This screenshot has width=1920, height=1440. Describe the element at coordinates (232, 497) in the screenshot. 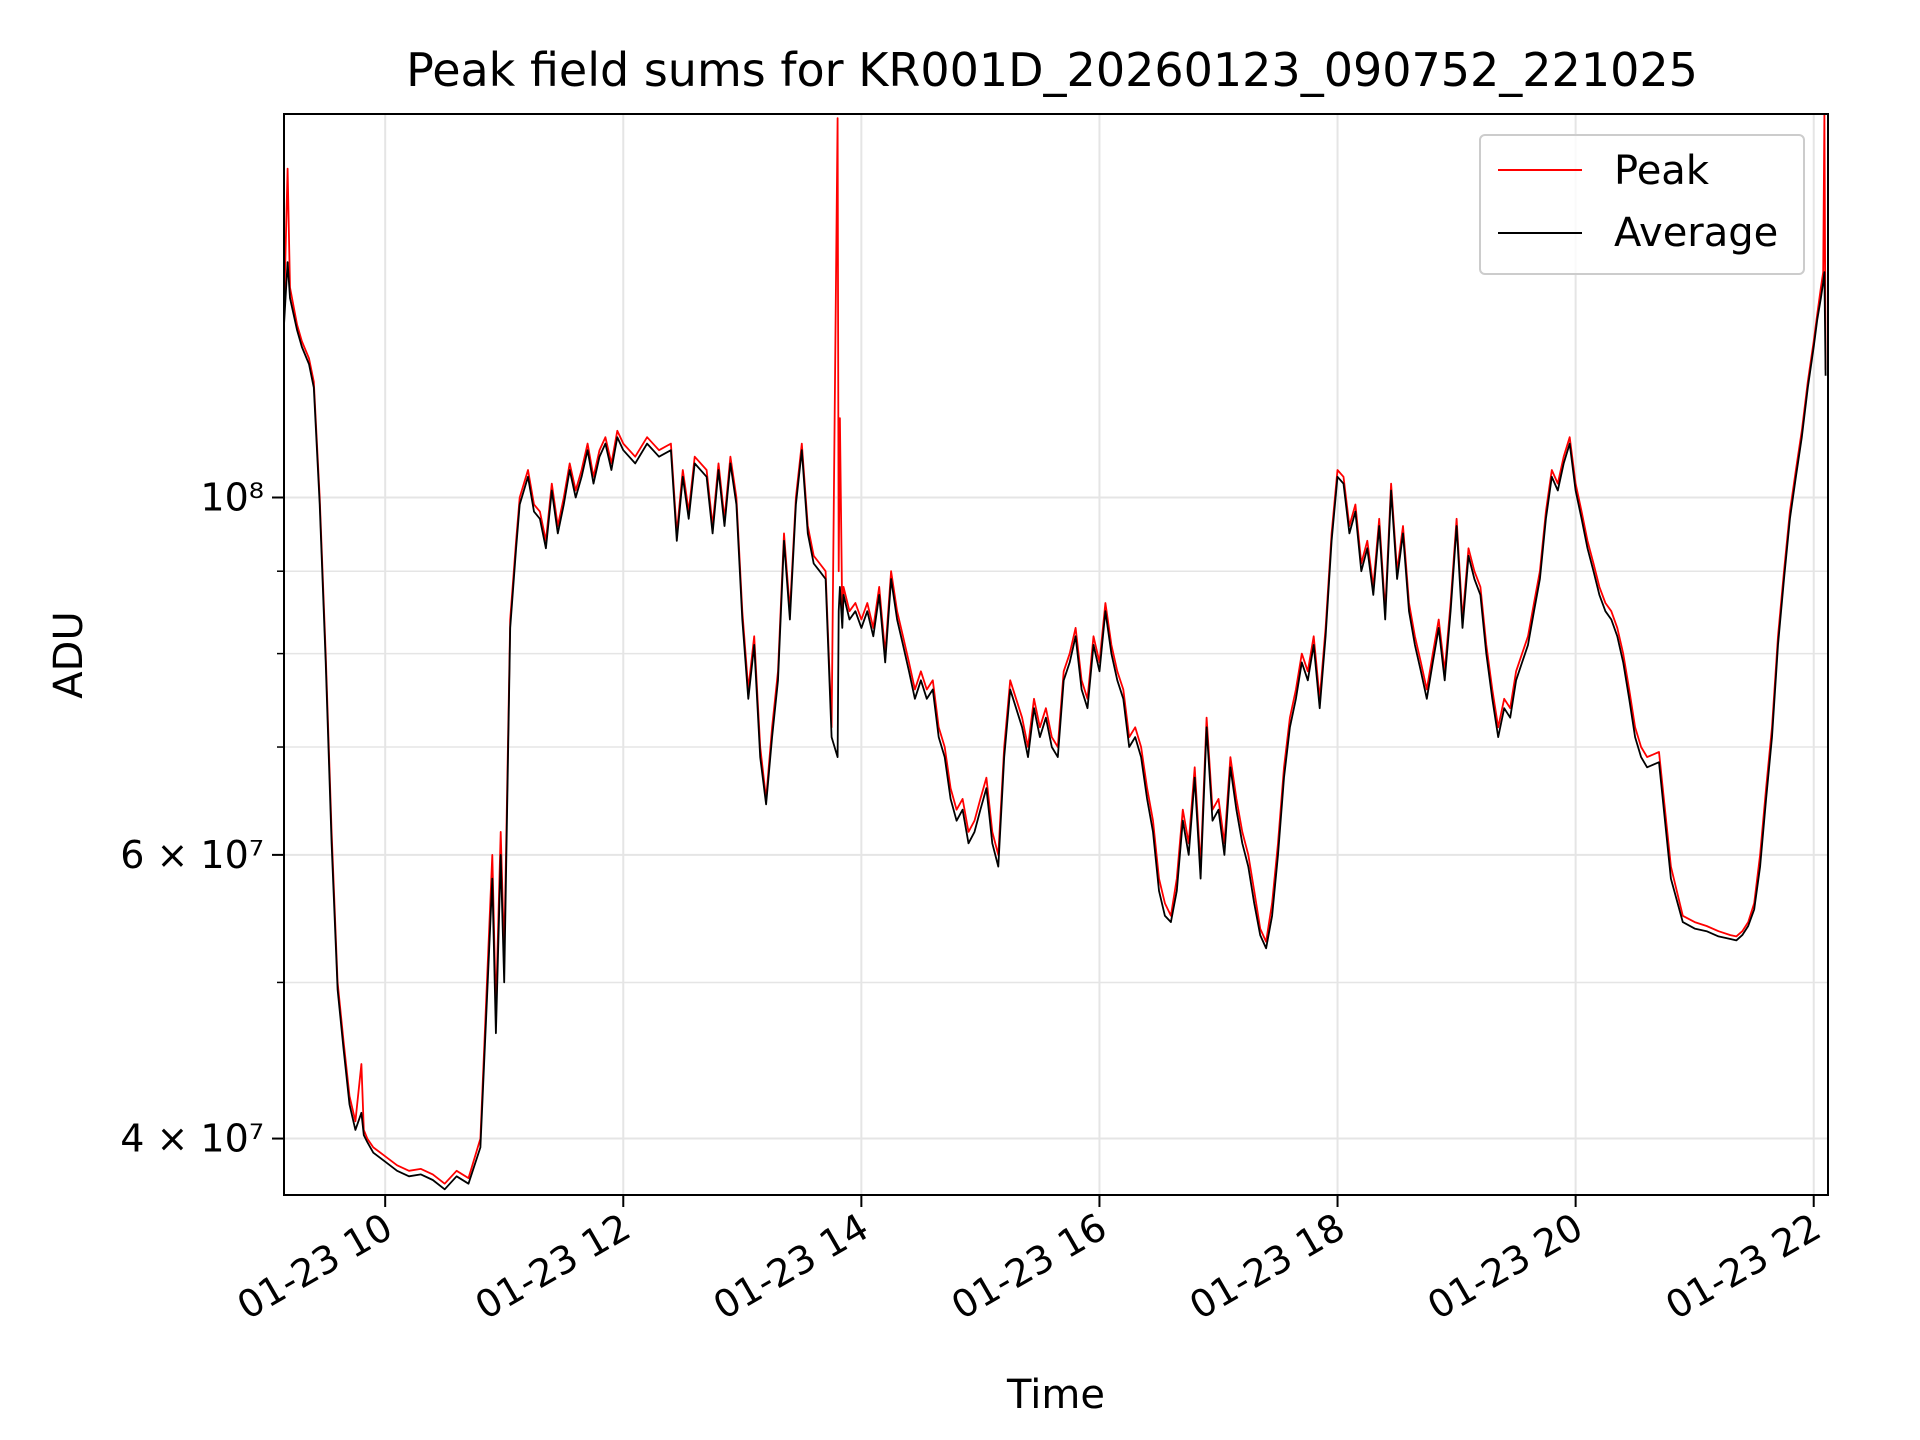

I see `y-tick-label: 10⁸` at that location.